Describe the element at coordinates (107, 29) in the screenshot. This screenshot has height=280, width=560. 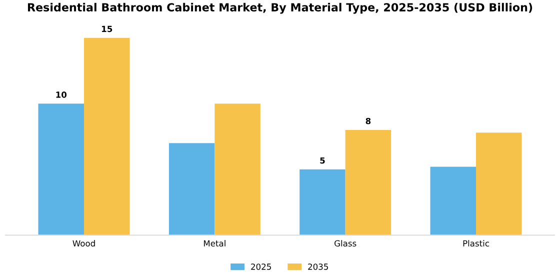
I see `data-label: 15` at that location.